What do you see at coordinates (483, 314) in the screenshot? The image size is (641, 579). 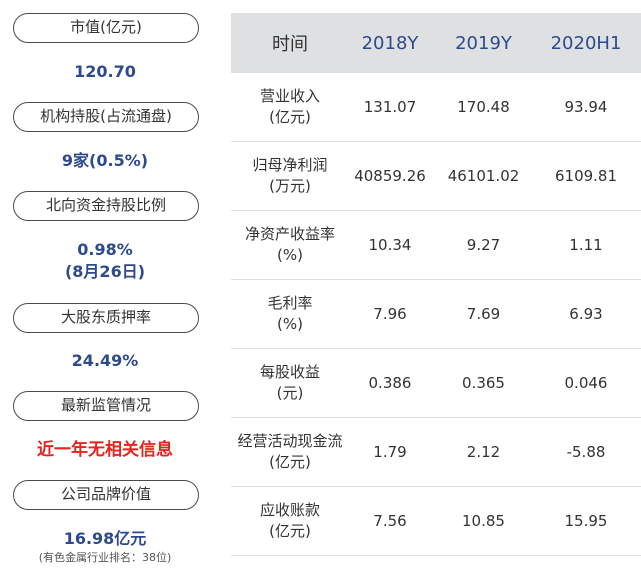 I see `cell-2019: 7.69` at bounding box center [483, 314].